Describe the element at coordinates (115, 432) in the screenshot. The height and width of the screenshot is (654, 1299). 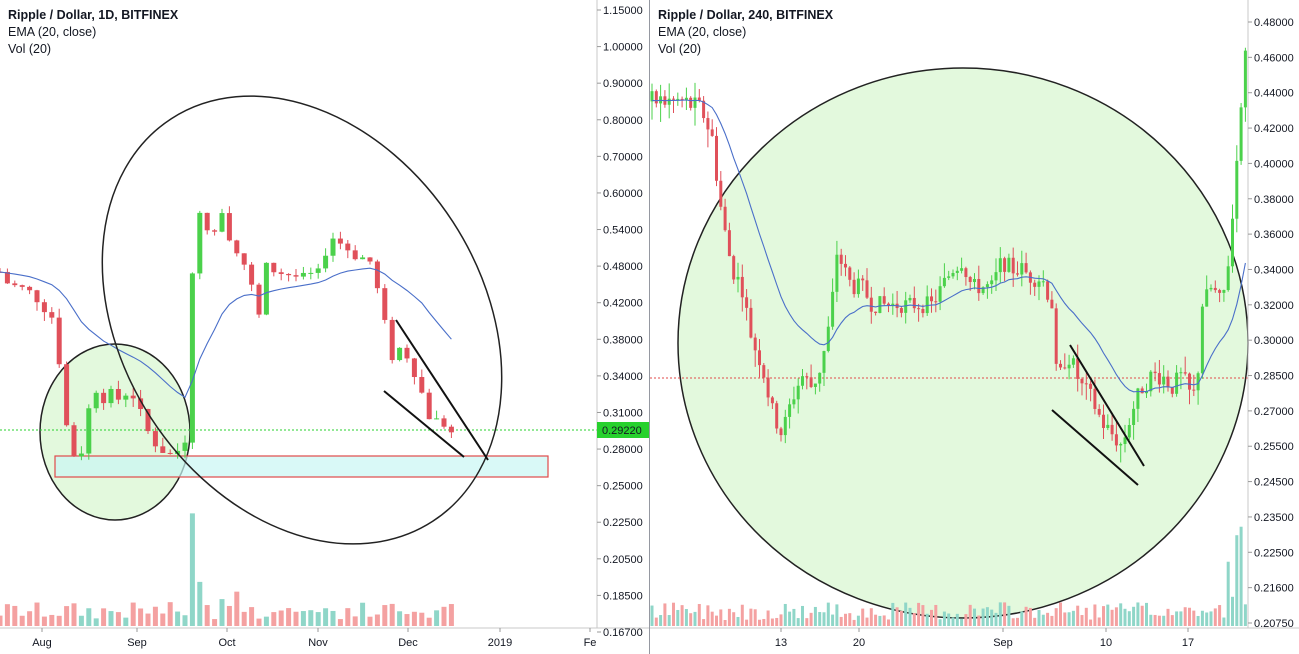
I see `drawing-ellipse-small` at that location.